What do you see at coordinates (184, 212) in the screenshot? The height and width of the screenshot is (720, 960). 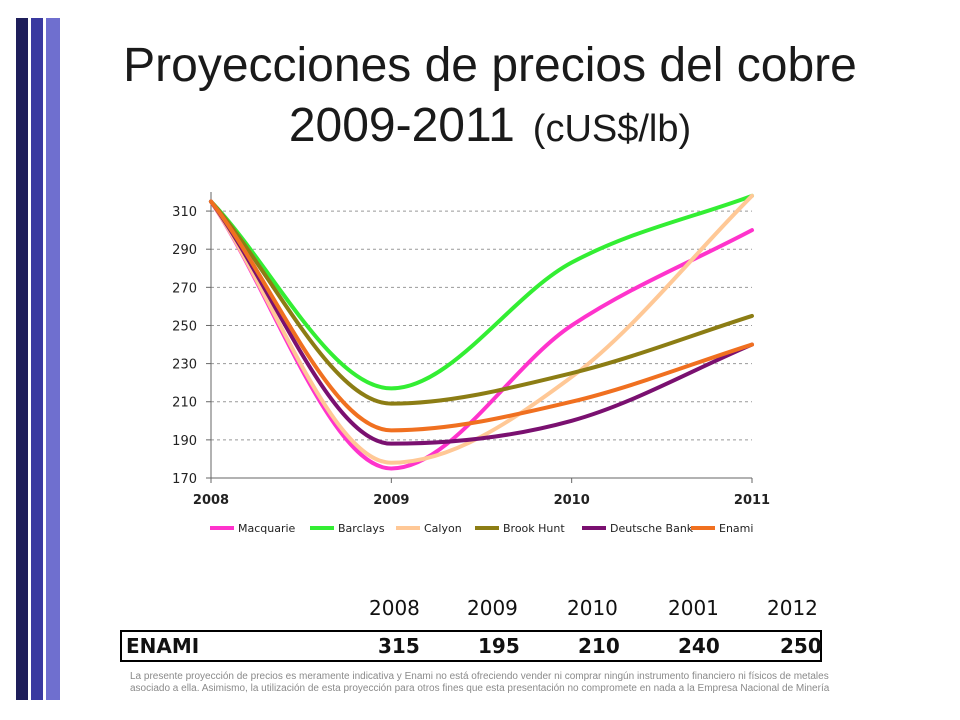 I see `y-tick-label-310: 310` at bounding box center [184, 212].